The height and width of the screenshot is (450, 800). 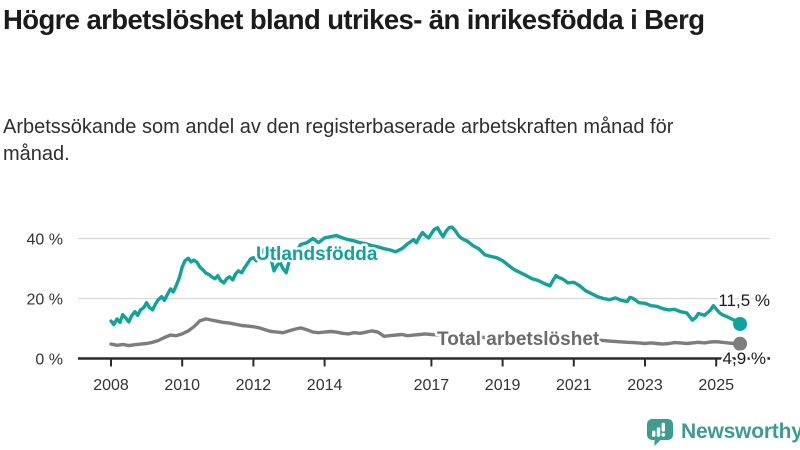 What do you see at coordinates (111, 385) in the screenshot?
I see `x-axis-tick-label: 2008` at bounding box center [111, 385].